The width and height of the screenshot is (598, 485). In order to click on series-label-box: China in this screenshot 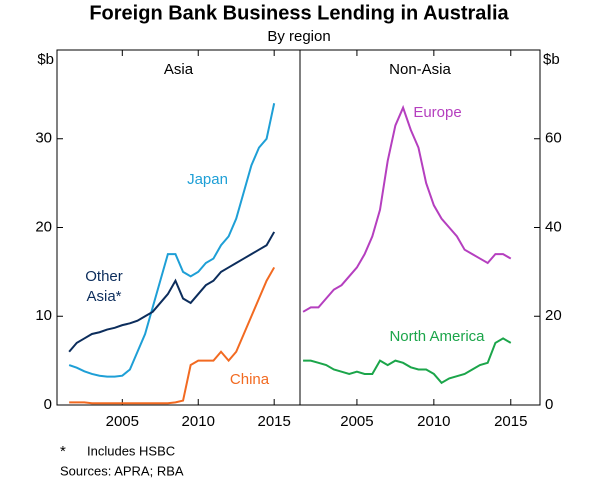, I will do `click(249, 379)`.